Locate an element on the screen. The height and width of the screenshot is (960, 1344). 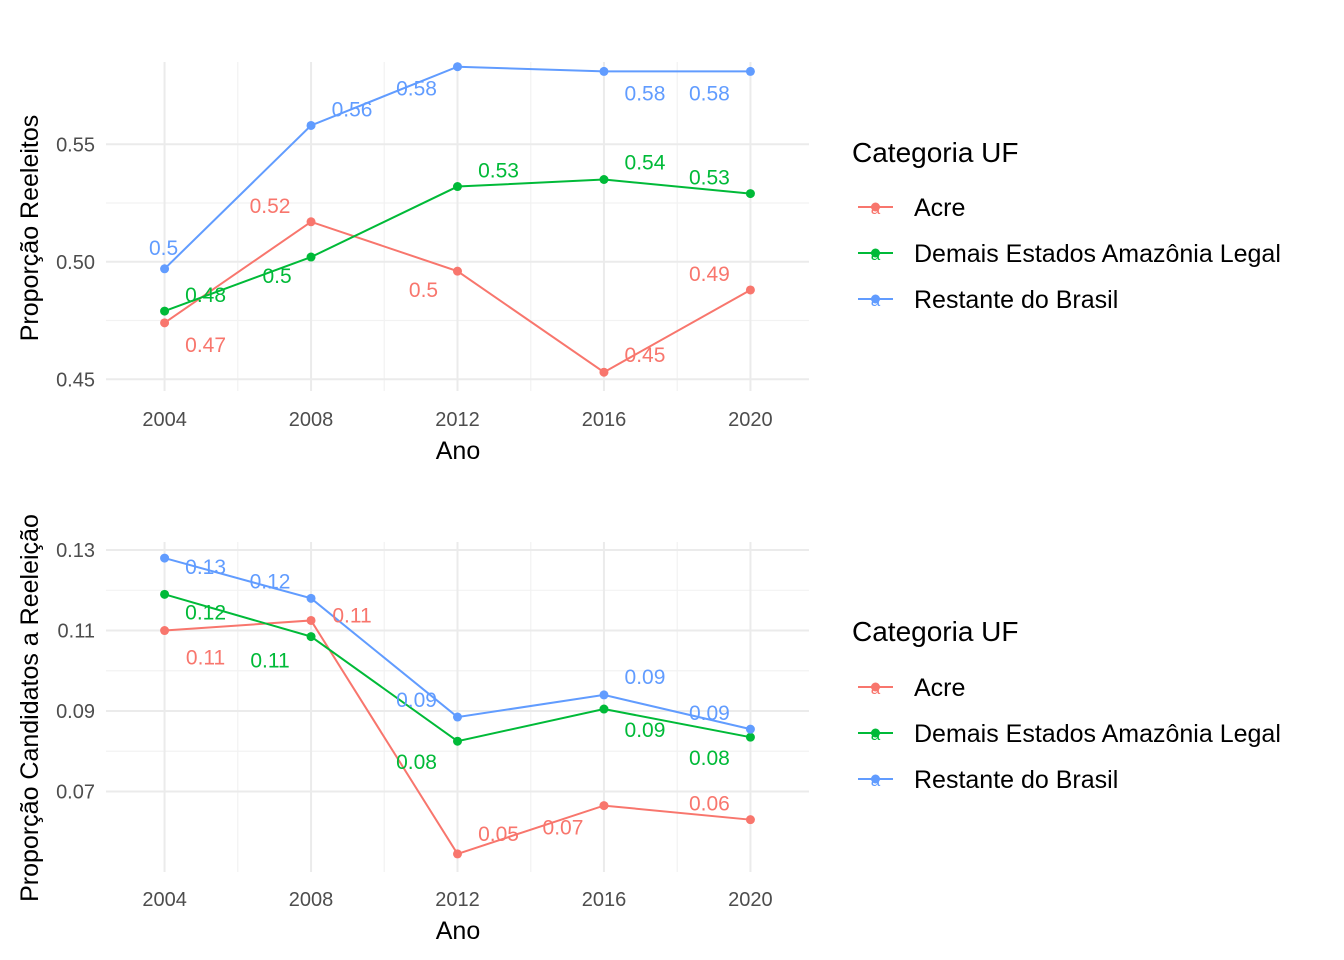
series-restante-do-brasil is located at coordinates (457, 643).